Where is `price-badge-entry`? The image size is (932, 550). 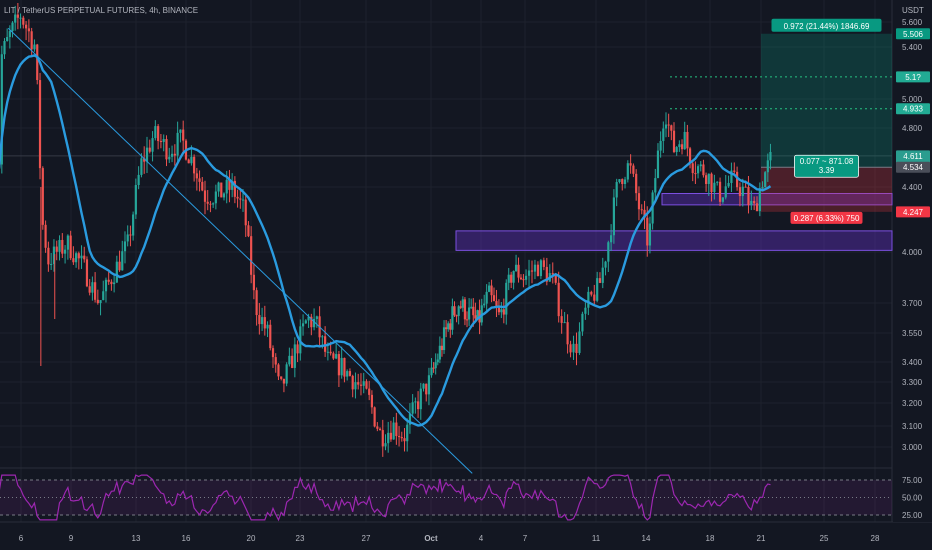
price-badge-entry is located at coordinates (913, 167).